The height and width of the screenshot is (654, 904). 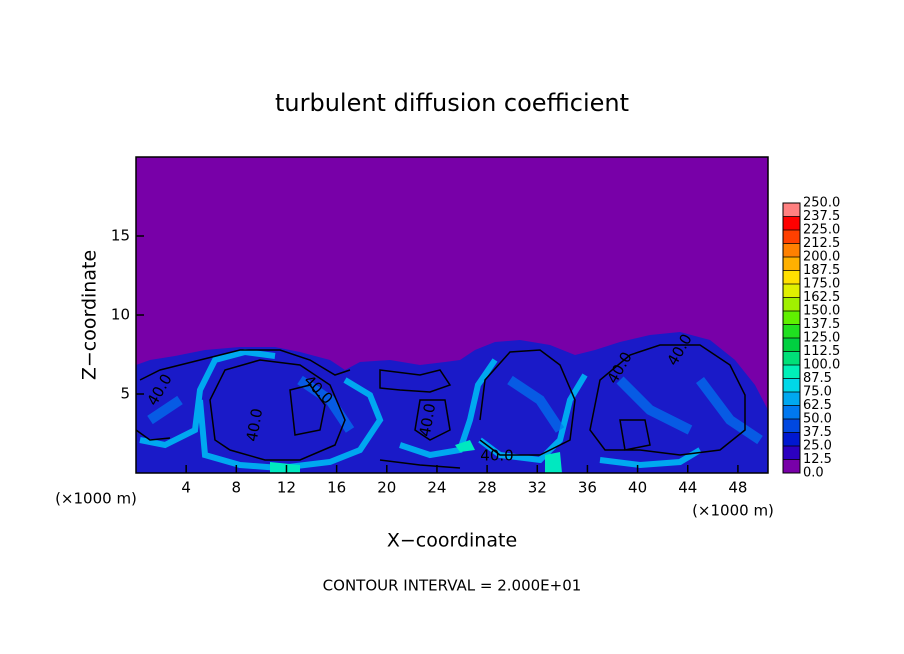 What do you see at coordinates (821, 203) in the screenshot?
I see `colorbar-label: 250.0` at bounding box center [821, 203].